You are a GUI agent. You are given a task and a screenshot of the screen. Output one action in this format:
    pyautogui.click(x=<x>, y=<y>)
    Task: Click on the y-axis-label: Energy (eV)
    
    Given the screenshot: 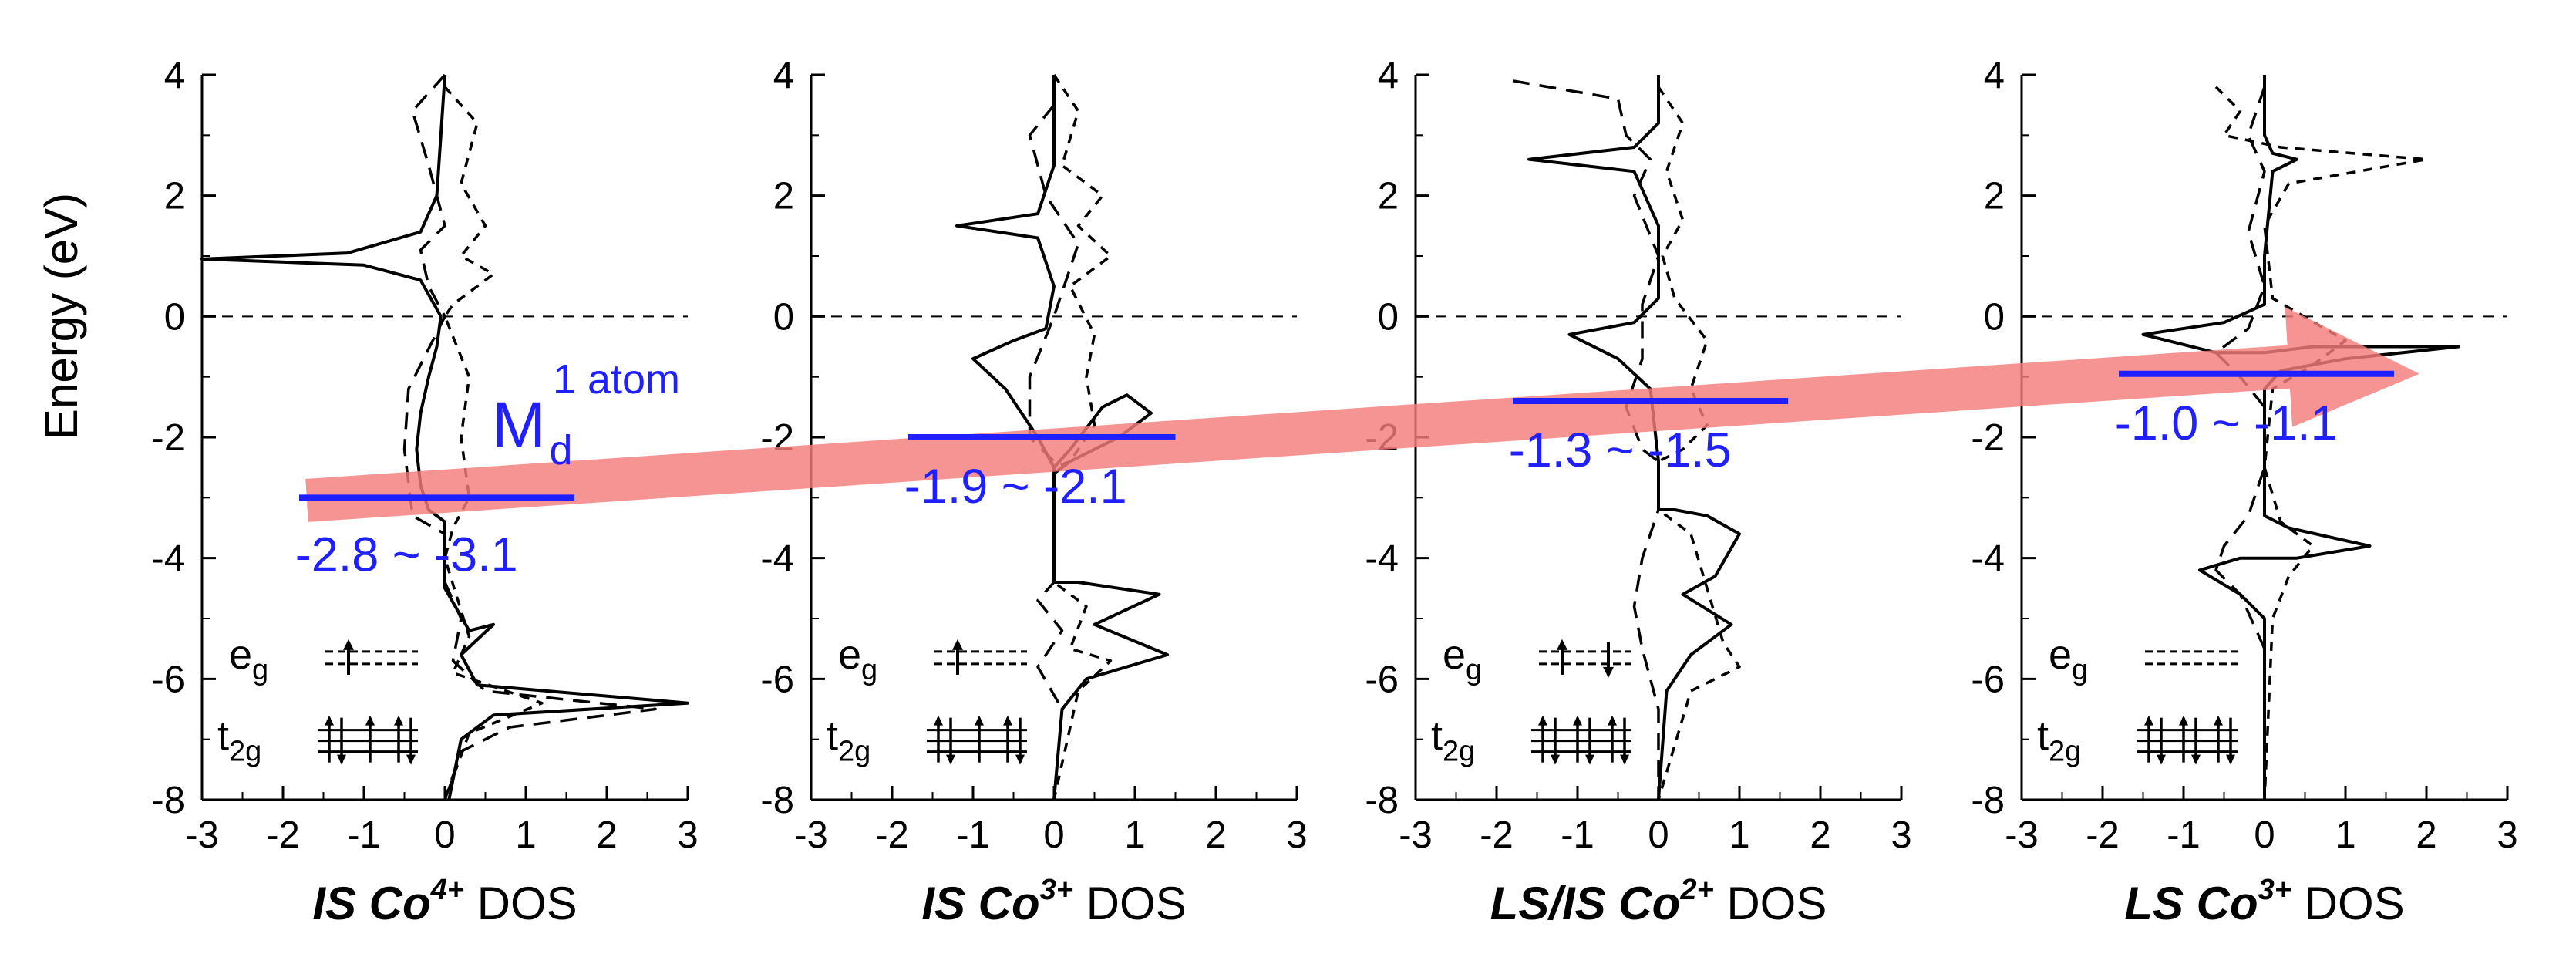 What is the action you would take?
    pyautogui.click(x=61, y=316)
    